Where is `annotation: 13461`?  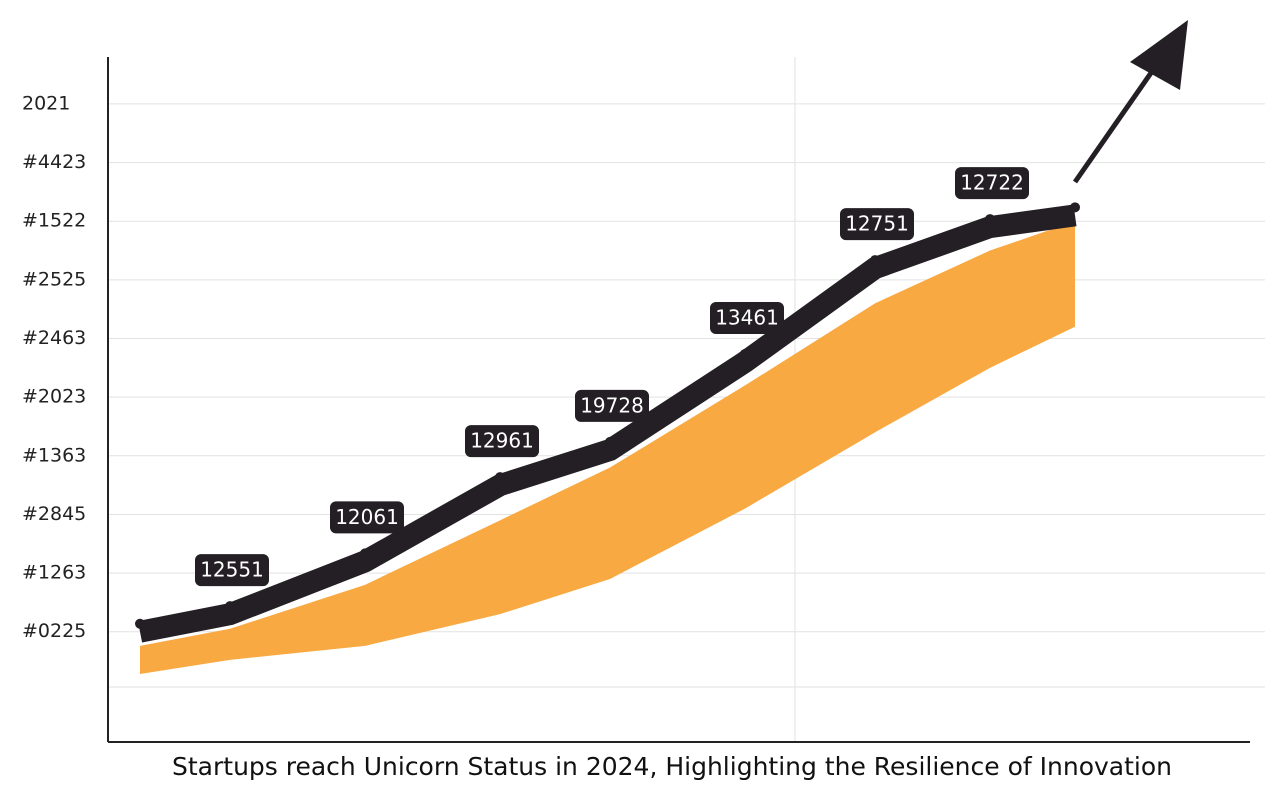 annotation: 13461 is located at coordinates (747, 317).